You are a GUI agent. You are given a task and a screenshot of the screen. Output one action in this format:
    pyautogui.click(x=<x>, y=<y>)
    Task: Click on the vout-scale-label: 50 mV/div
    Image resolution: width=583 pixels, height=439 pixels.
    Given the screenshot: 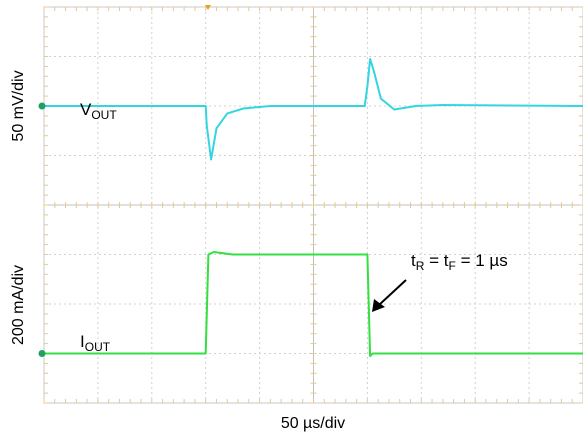 What is the action you would take?
    pyautogui.click(x=18, y=105)
    